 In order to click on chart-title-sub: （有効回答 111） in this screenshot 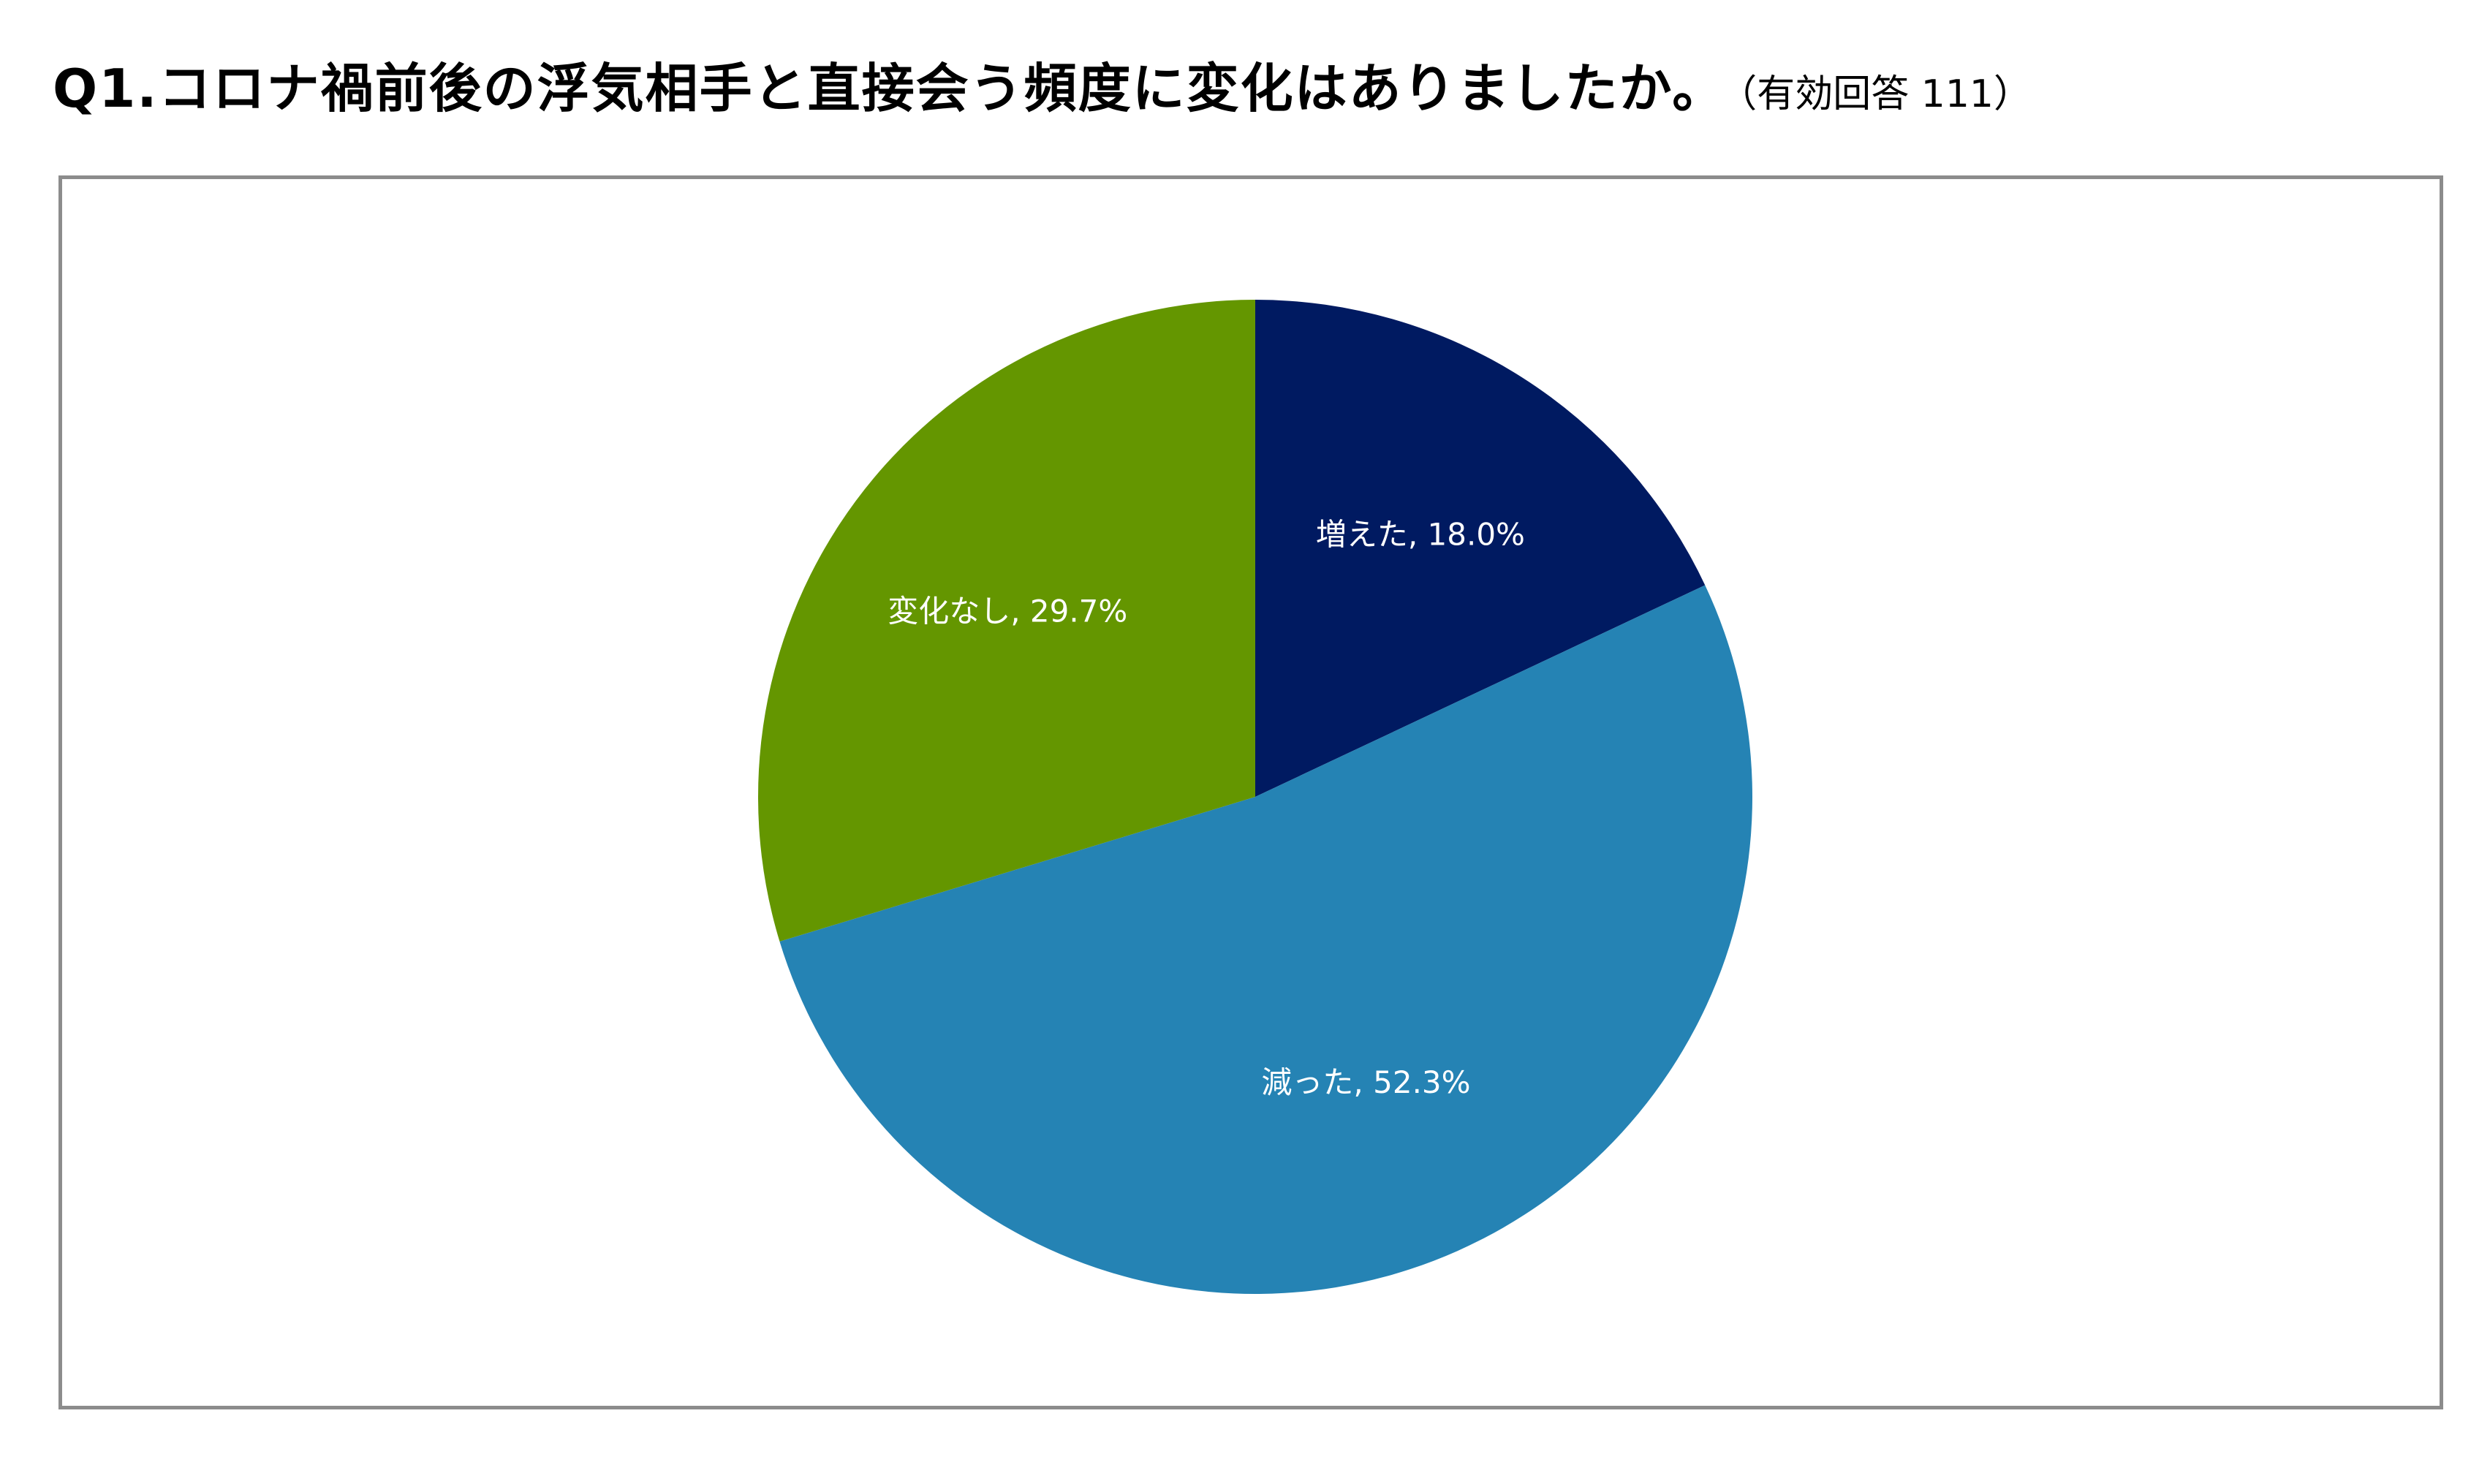, I will do `click(1885, 94)`.